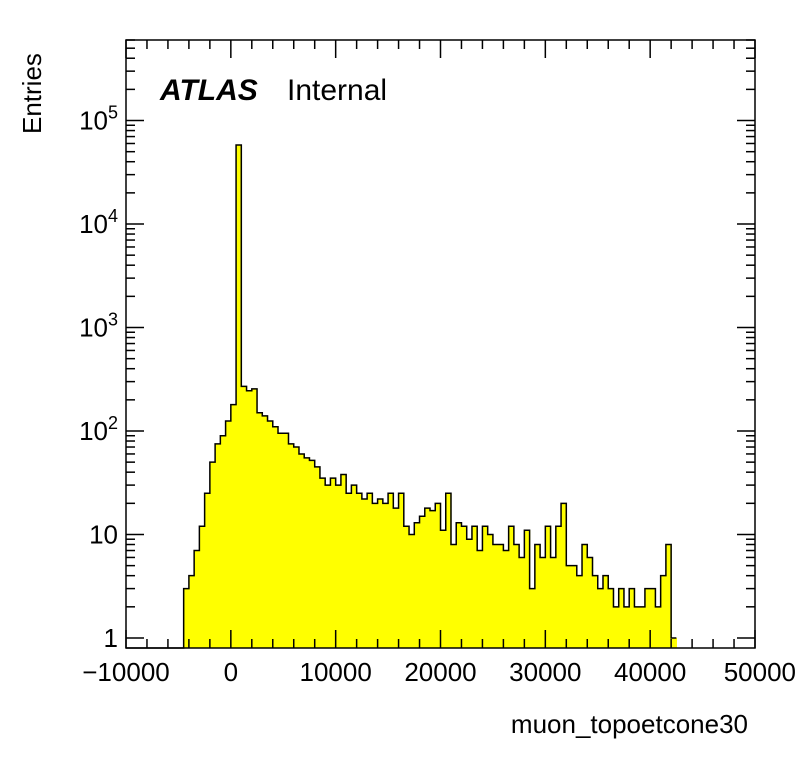 Image resolution: width=796 pixels, height=772 pixels. I want to click on internal-label: Internal, so click(337, 90).